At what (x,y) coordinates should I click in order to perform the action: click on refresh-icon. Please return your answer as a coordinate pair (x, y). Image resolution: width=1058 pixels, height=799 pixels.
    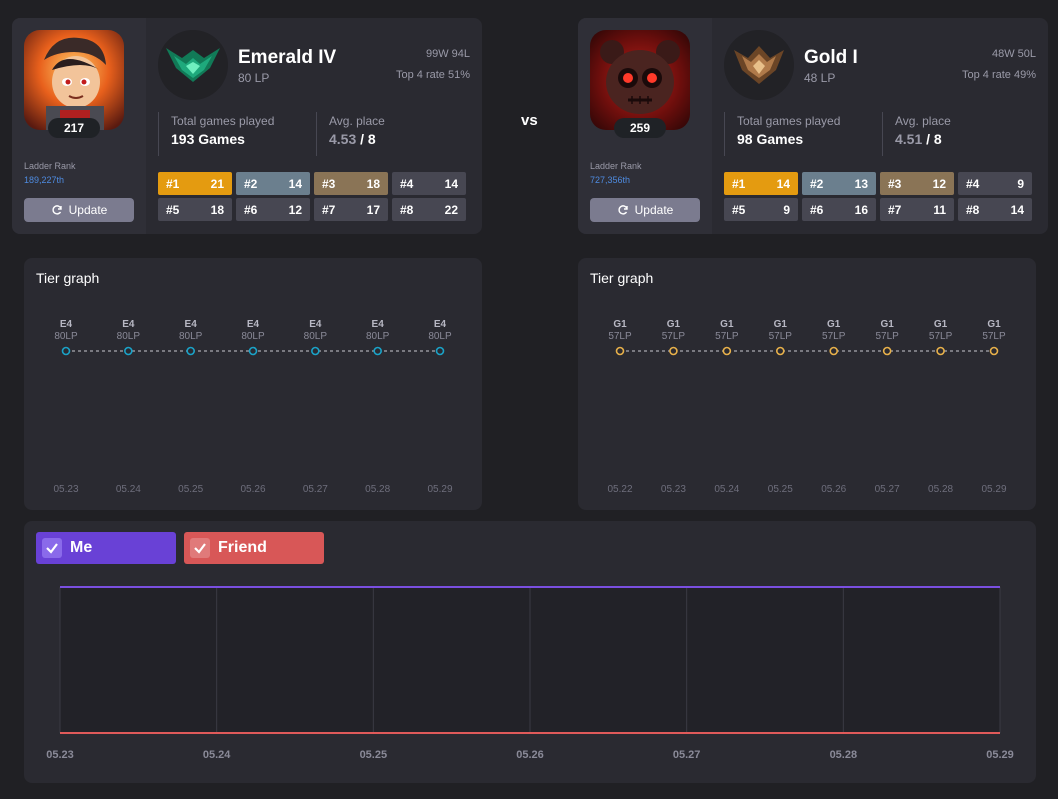
    Looking at the image, I should click on (623, 210).